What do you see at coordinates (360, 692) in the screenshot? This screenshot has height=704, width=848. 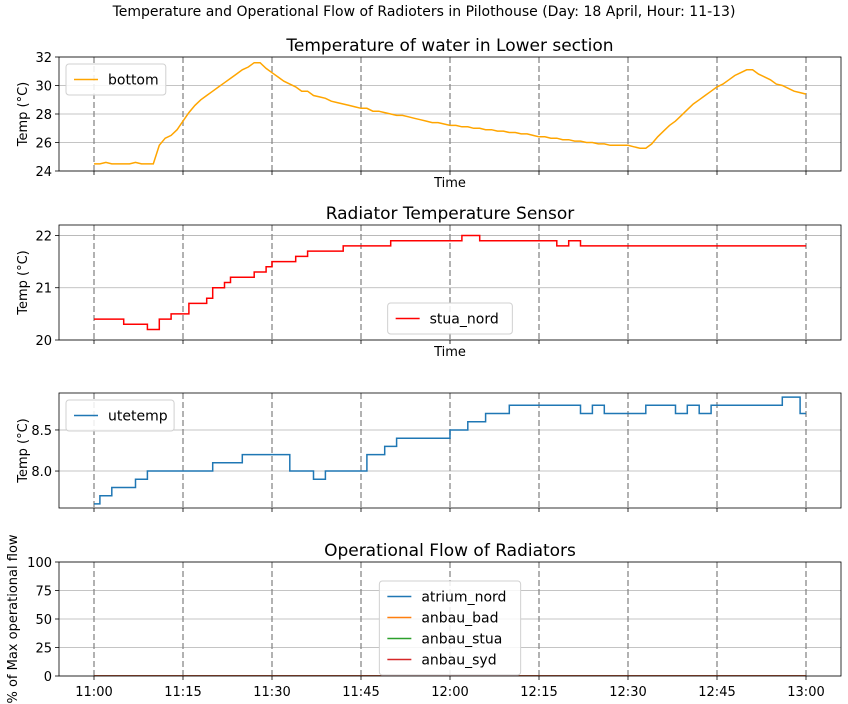 I see `x-tick-label: 11:45` at bounding box center [360, 692].